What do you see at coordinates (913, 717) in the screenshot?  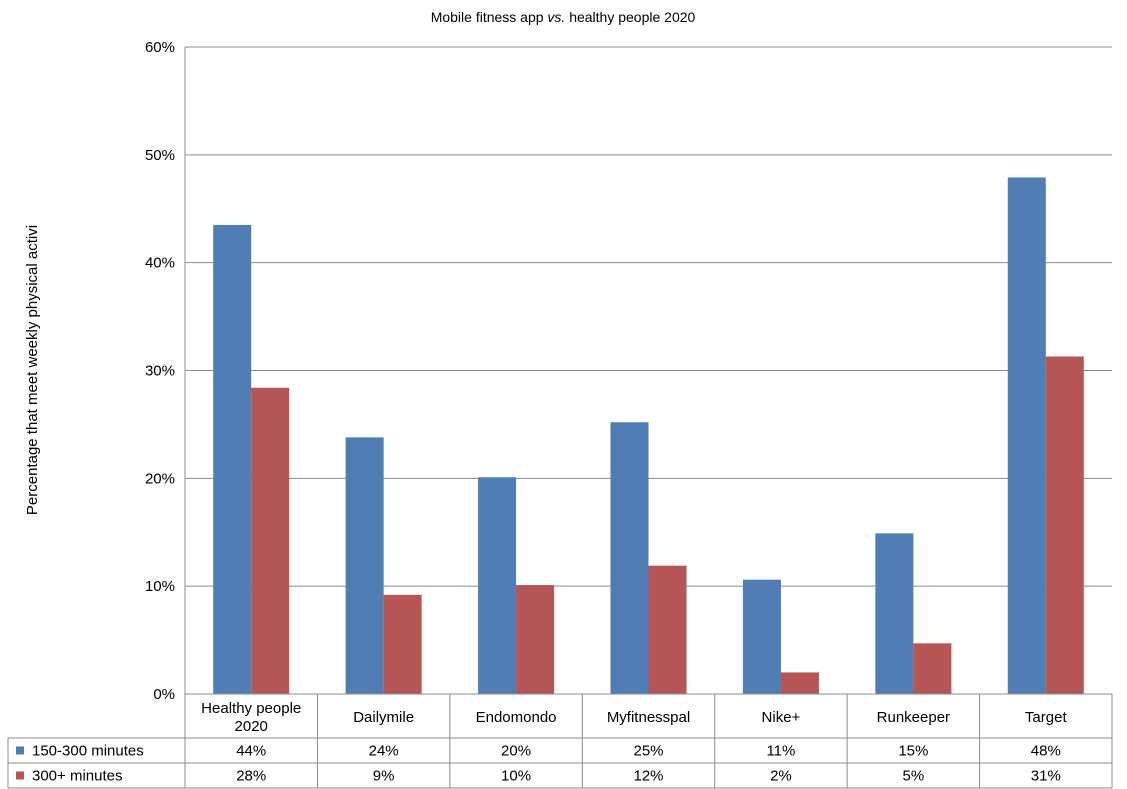 I see `category-label: Runkeeper` at bounding box center [913, 717].